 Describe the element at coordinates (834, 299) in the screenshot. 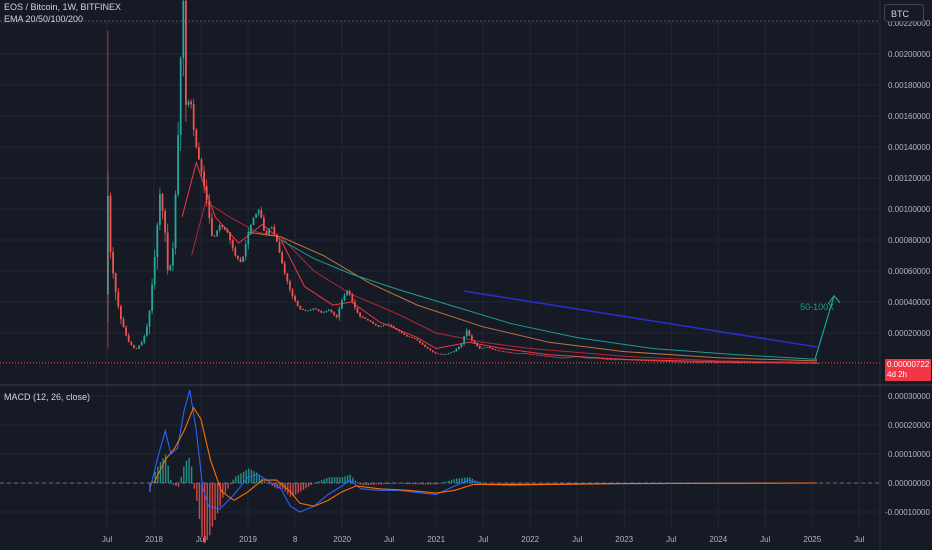

I see `arrow-head` at that location.